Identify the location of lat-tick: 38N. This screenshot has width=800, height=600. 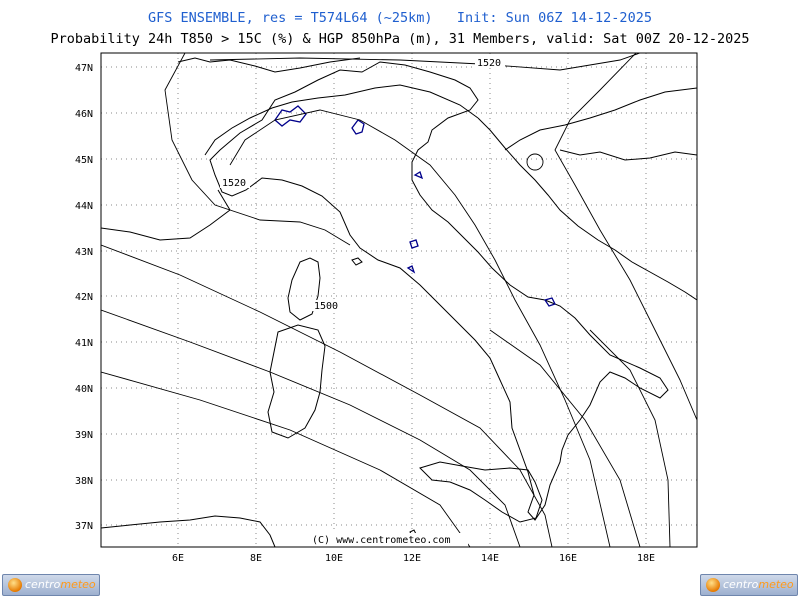
(84, 481).